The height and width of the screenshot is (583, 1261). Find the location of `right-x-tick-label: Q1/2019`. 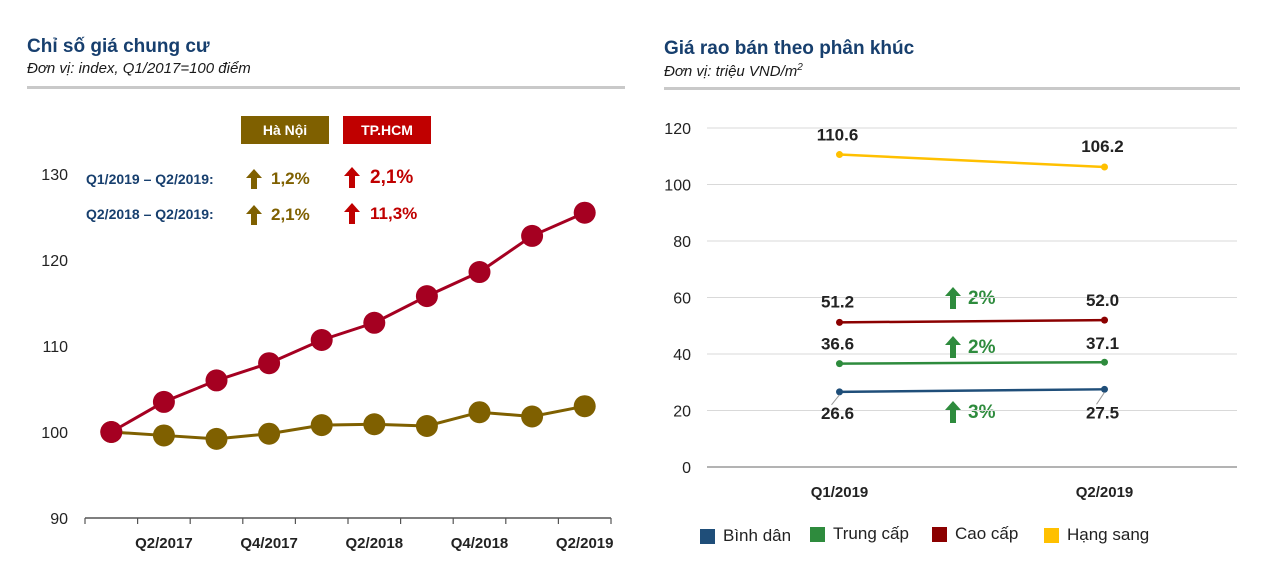

right-x-tick-label: Q1/2019 is located at coordinates (840, 492).